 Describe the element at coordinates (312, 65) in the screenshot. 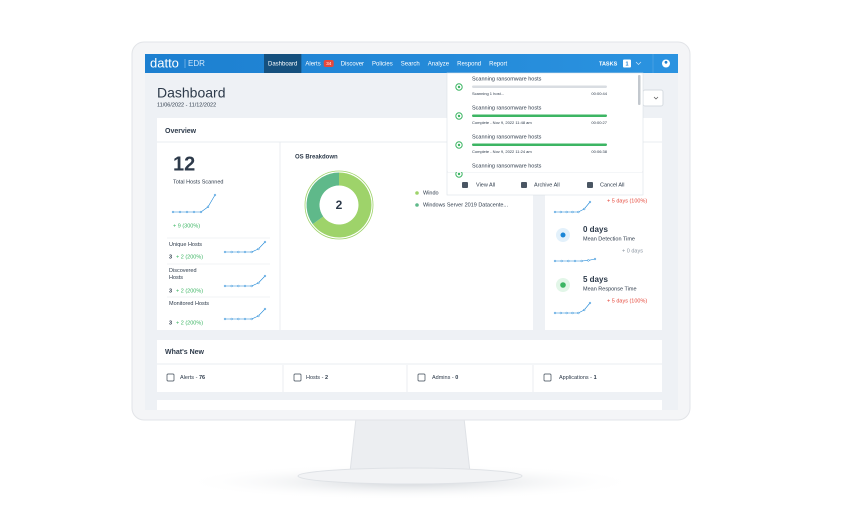

I see `nav-item: Alerts` at that location.